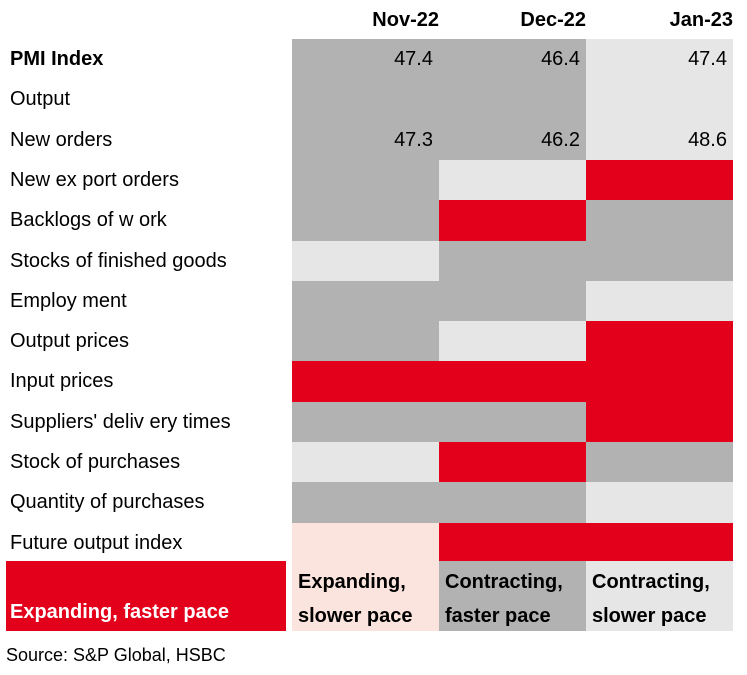 This screenshot has height=675, width=747. Describe the element at coordinates (96, 543) in the screenshot. I see `row-label: Future output index` at that location.